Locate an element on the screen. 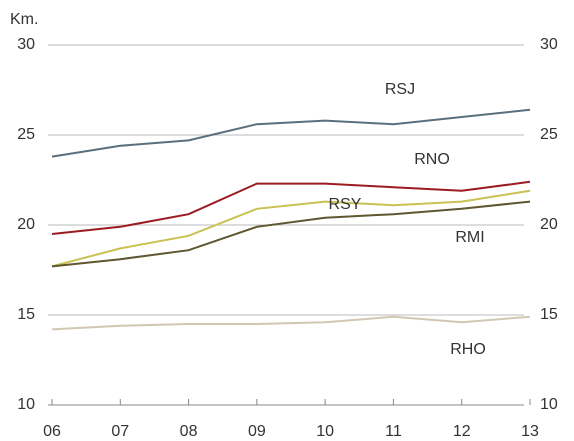  y2-tick-label: 15 is located at coordinates (549, 314).